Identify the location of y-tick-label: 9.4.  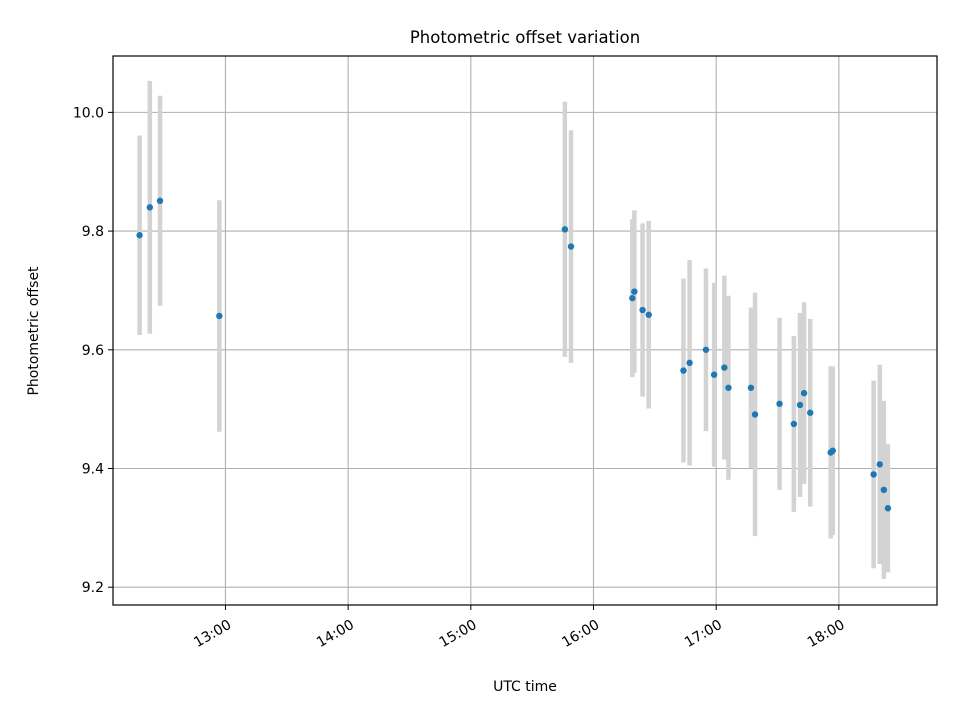
(93, 469).